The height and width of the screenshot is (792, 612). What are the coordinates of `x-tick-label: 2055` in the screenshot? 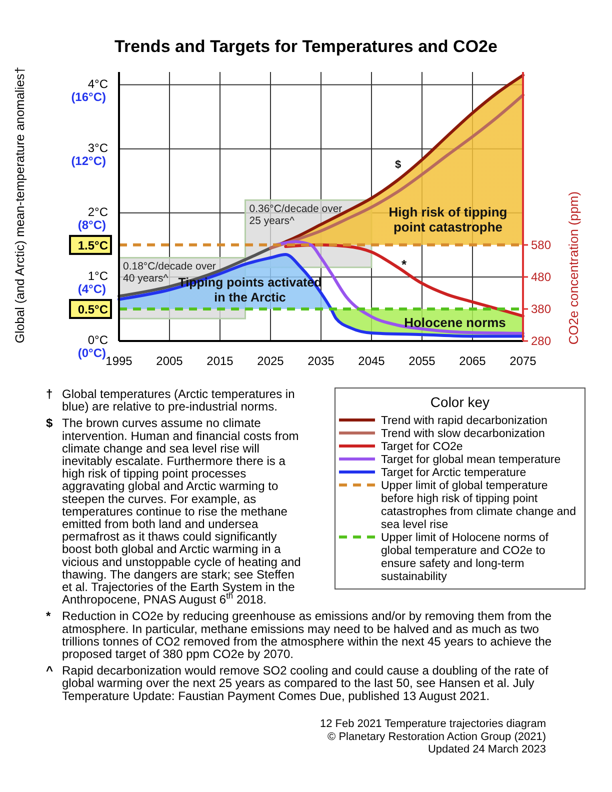 It's located at (422, 361).